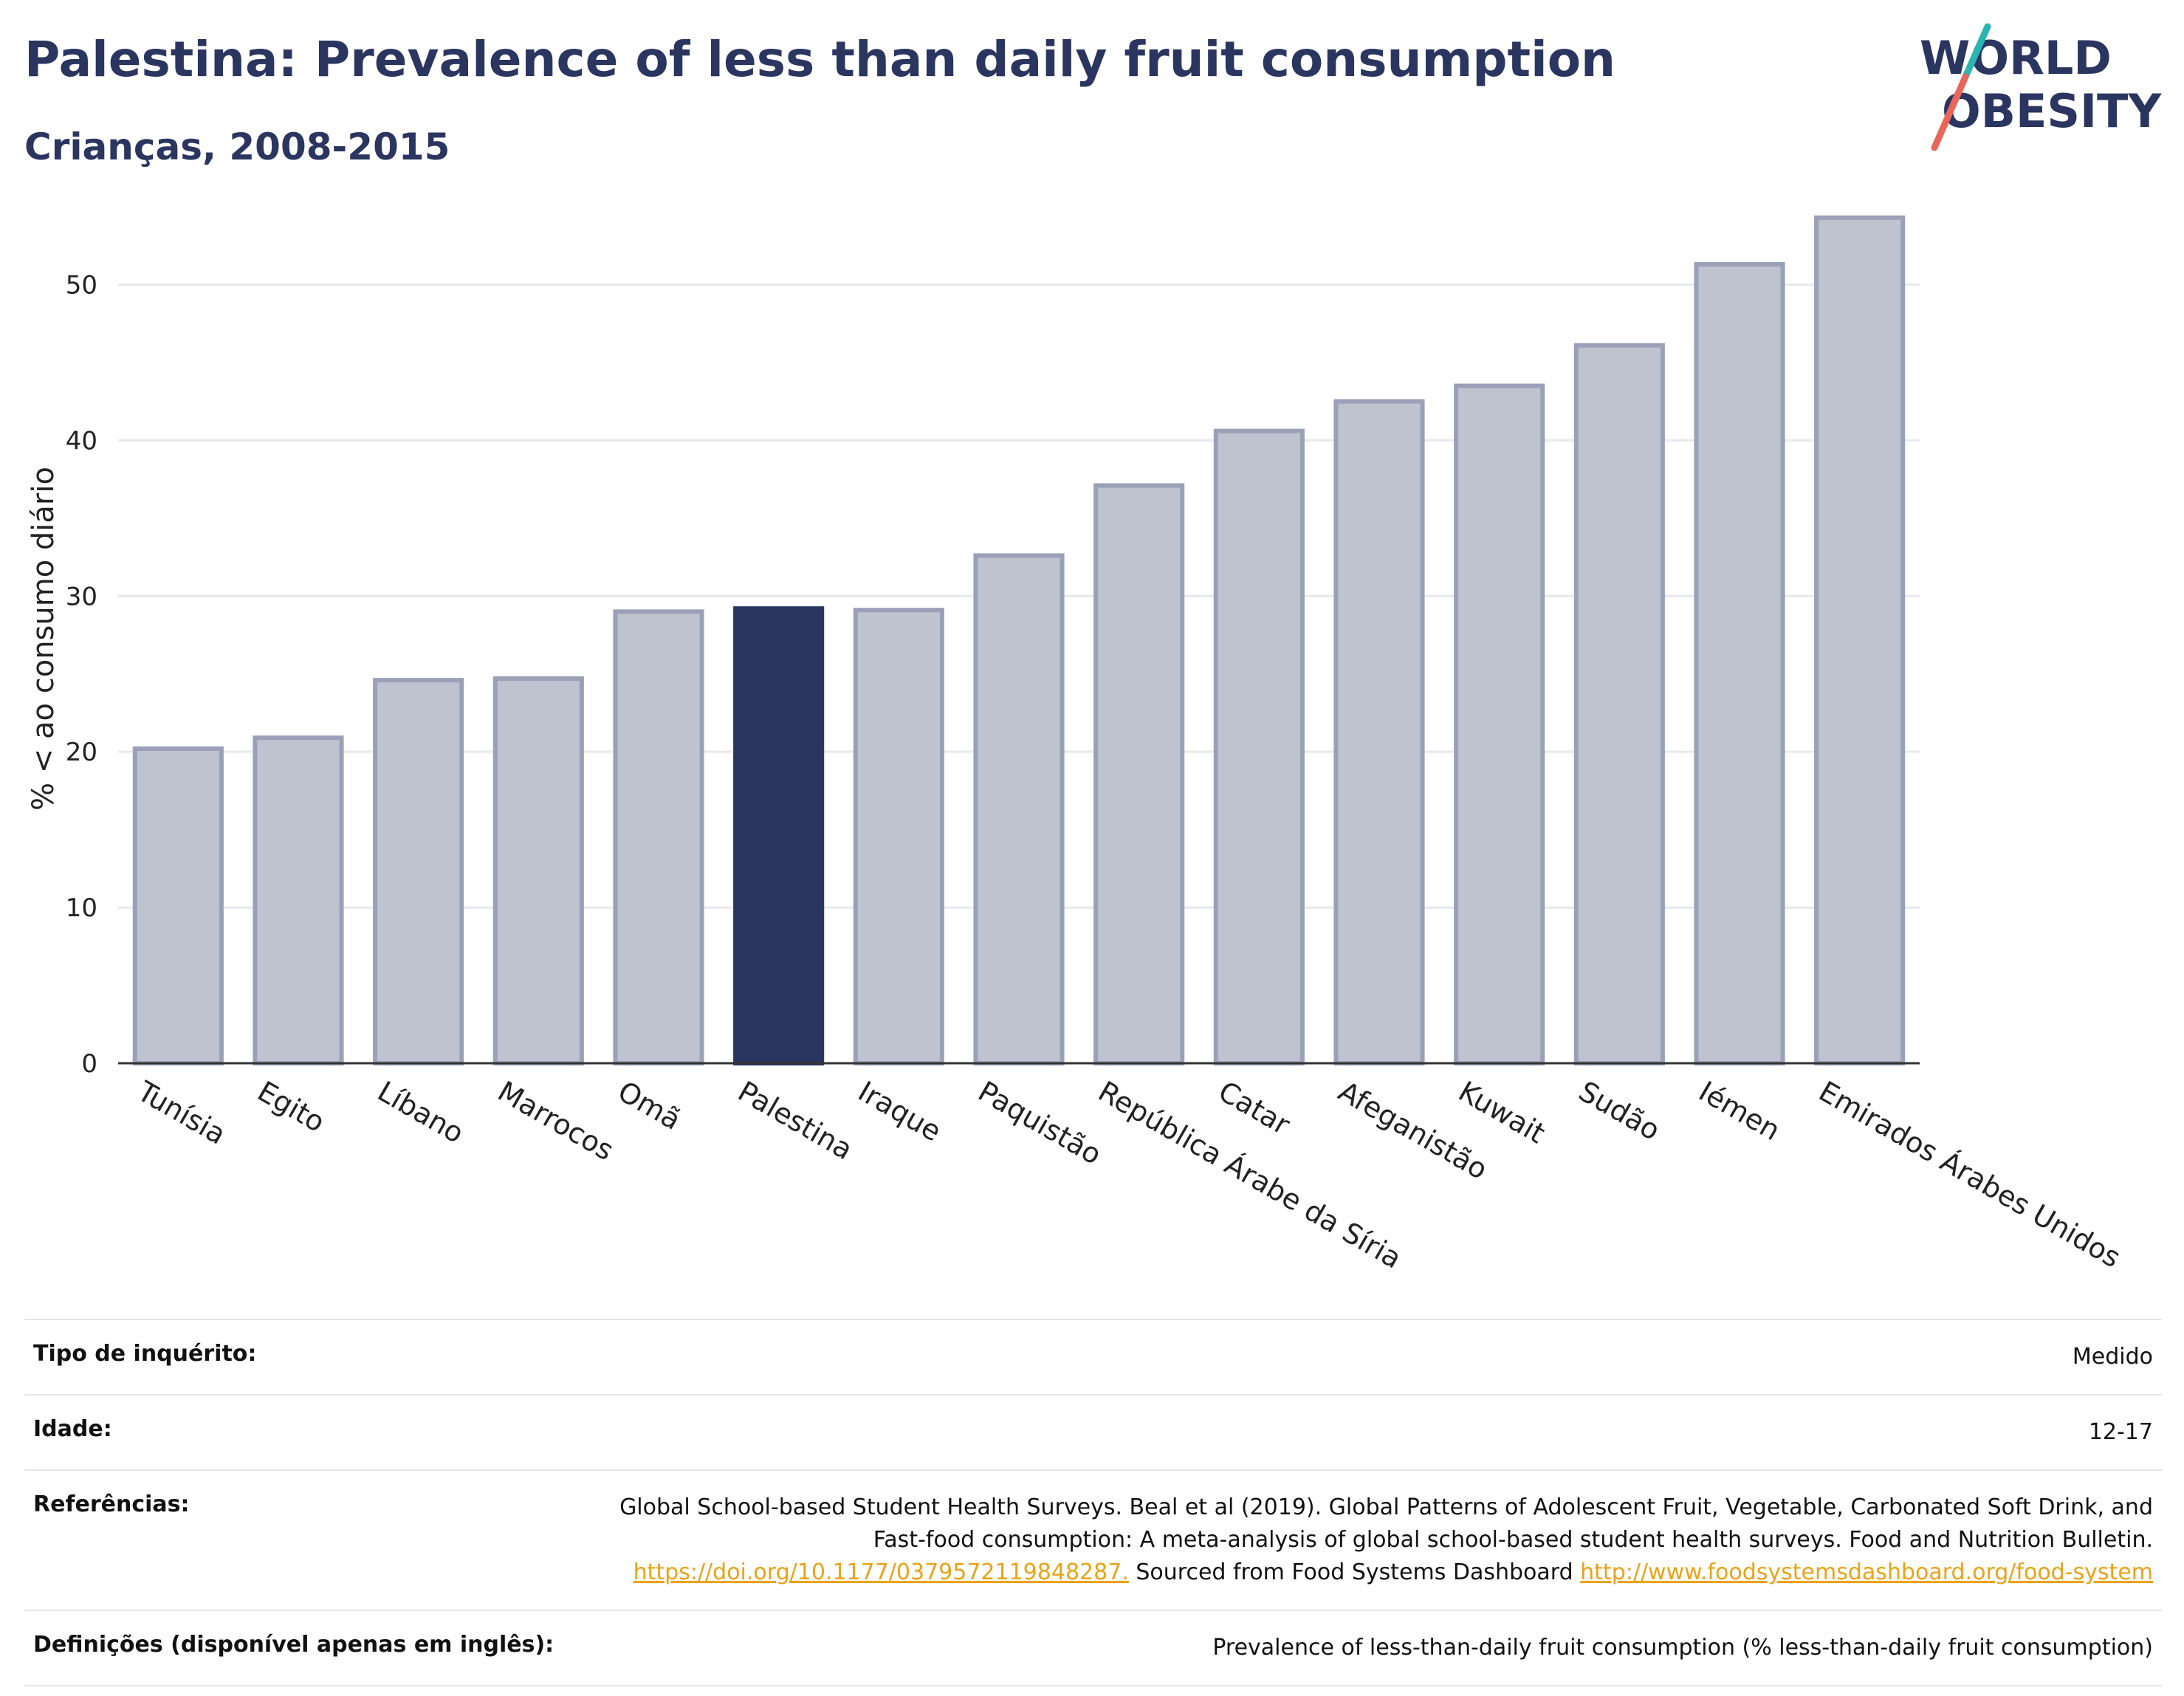 This screenshot has height=1696, width=2184. Describe the element at coordinates (900, 1111) in the screenshot. I see `x-tick-label: Iraque` at that location.